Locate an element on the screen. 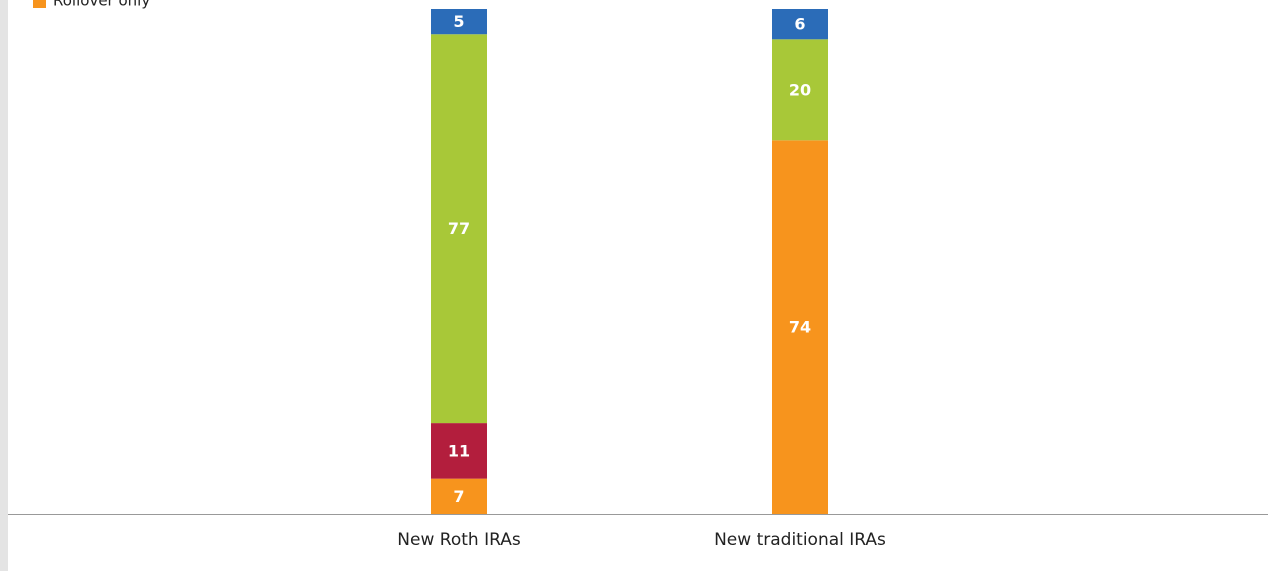 Image resolution: width=1268 pixels, height=571 pixels. data-label: 77 is located at coordinates (459, 228).